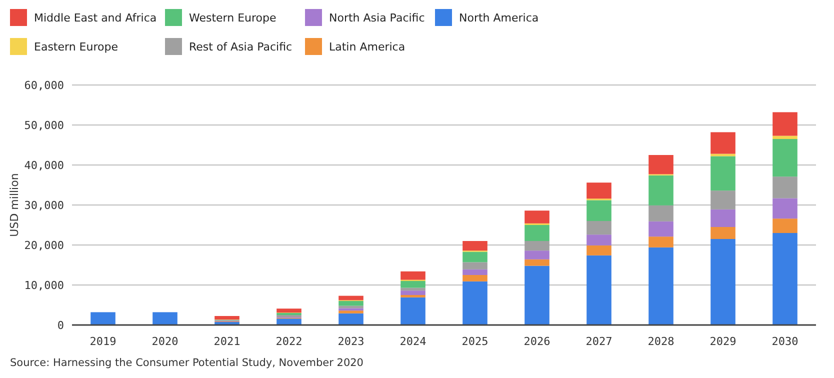  I want to click on y-tick-label: 0, so click(60, 325).